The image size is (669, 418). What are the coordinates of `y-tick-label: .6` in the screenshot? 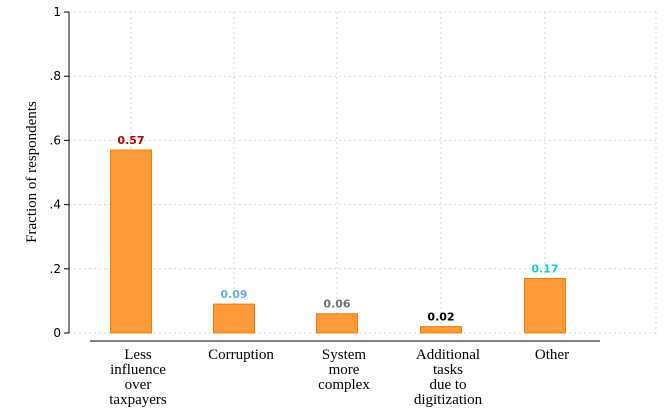 It's located at (55, 140).